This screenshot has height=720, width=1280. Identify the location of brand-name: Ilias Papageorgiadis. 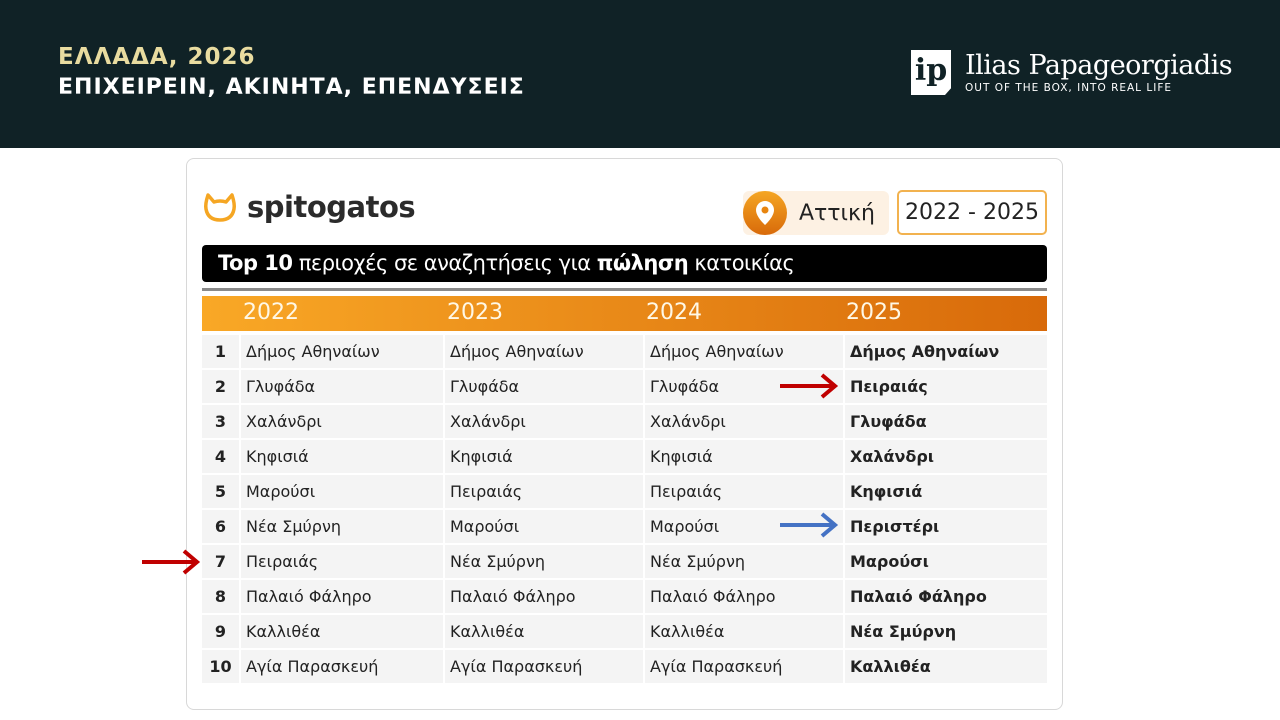
(1099, 65).